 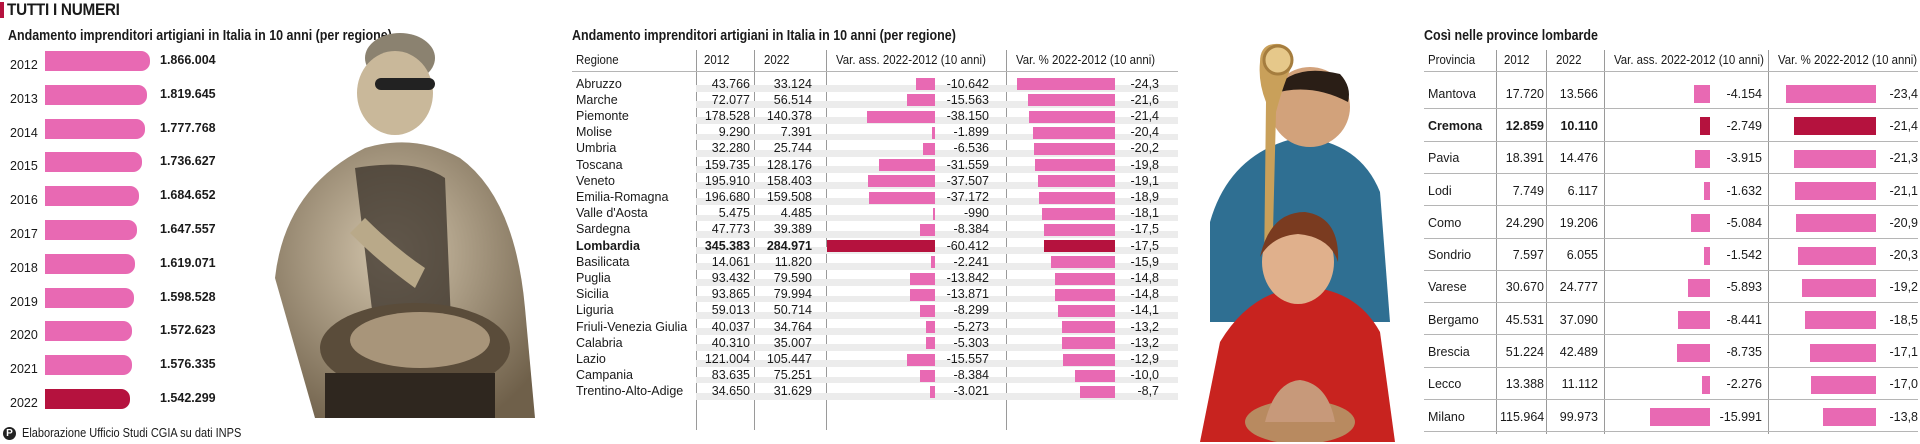 I want to click on row-value-2012: 93.432, so click(x=730, y=278).